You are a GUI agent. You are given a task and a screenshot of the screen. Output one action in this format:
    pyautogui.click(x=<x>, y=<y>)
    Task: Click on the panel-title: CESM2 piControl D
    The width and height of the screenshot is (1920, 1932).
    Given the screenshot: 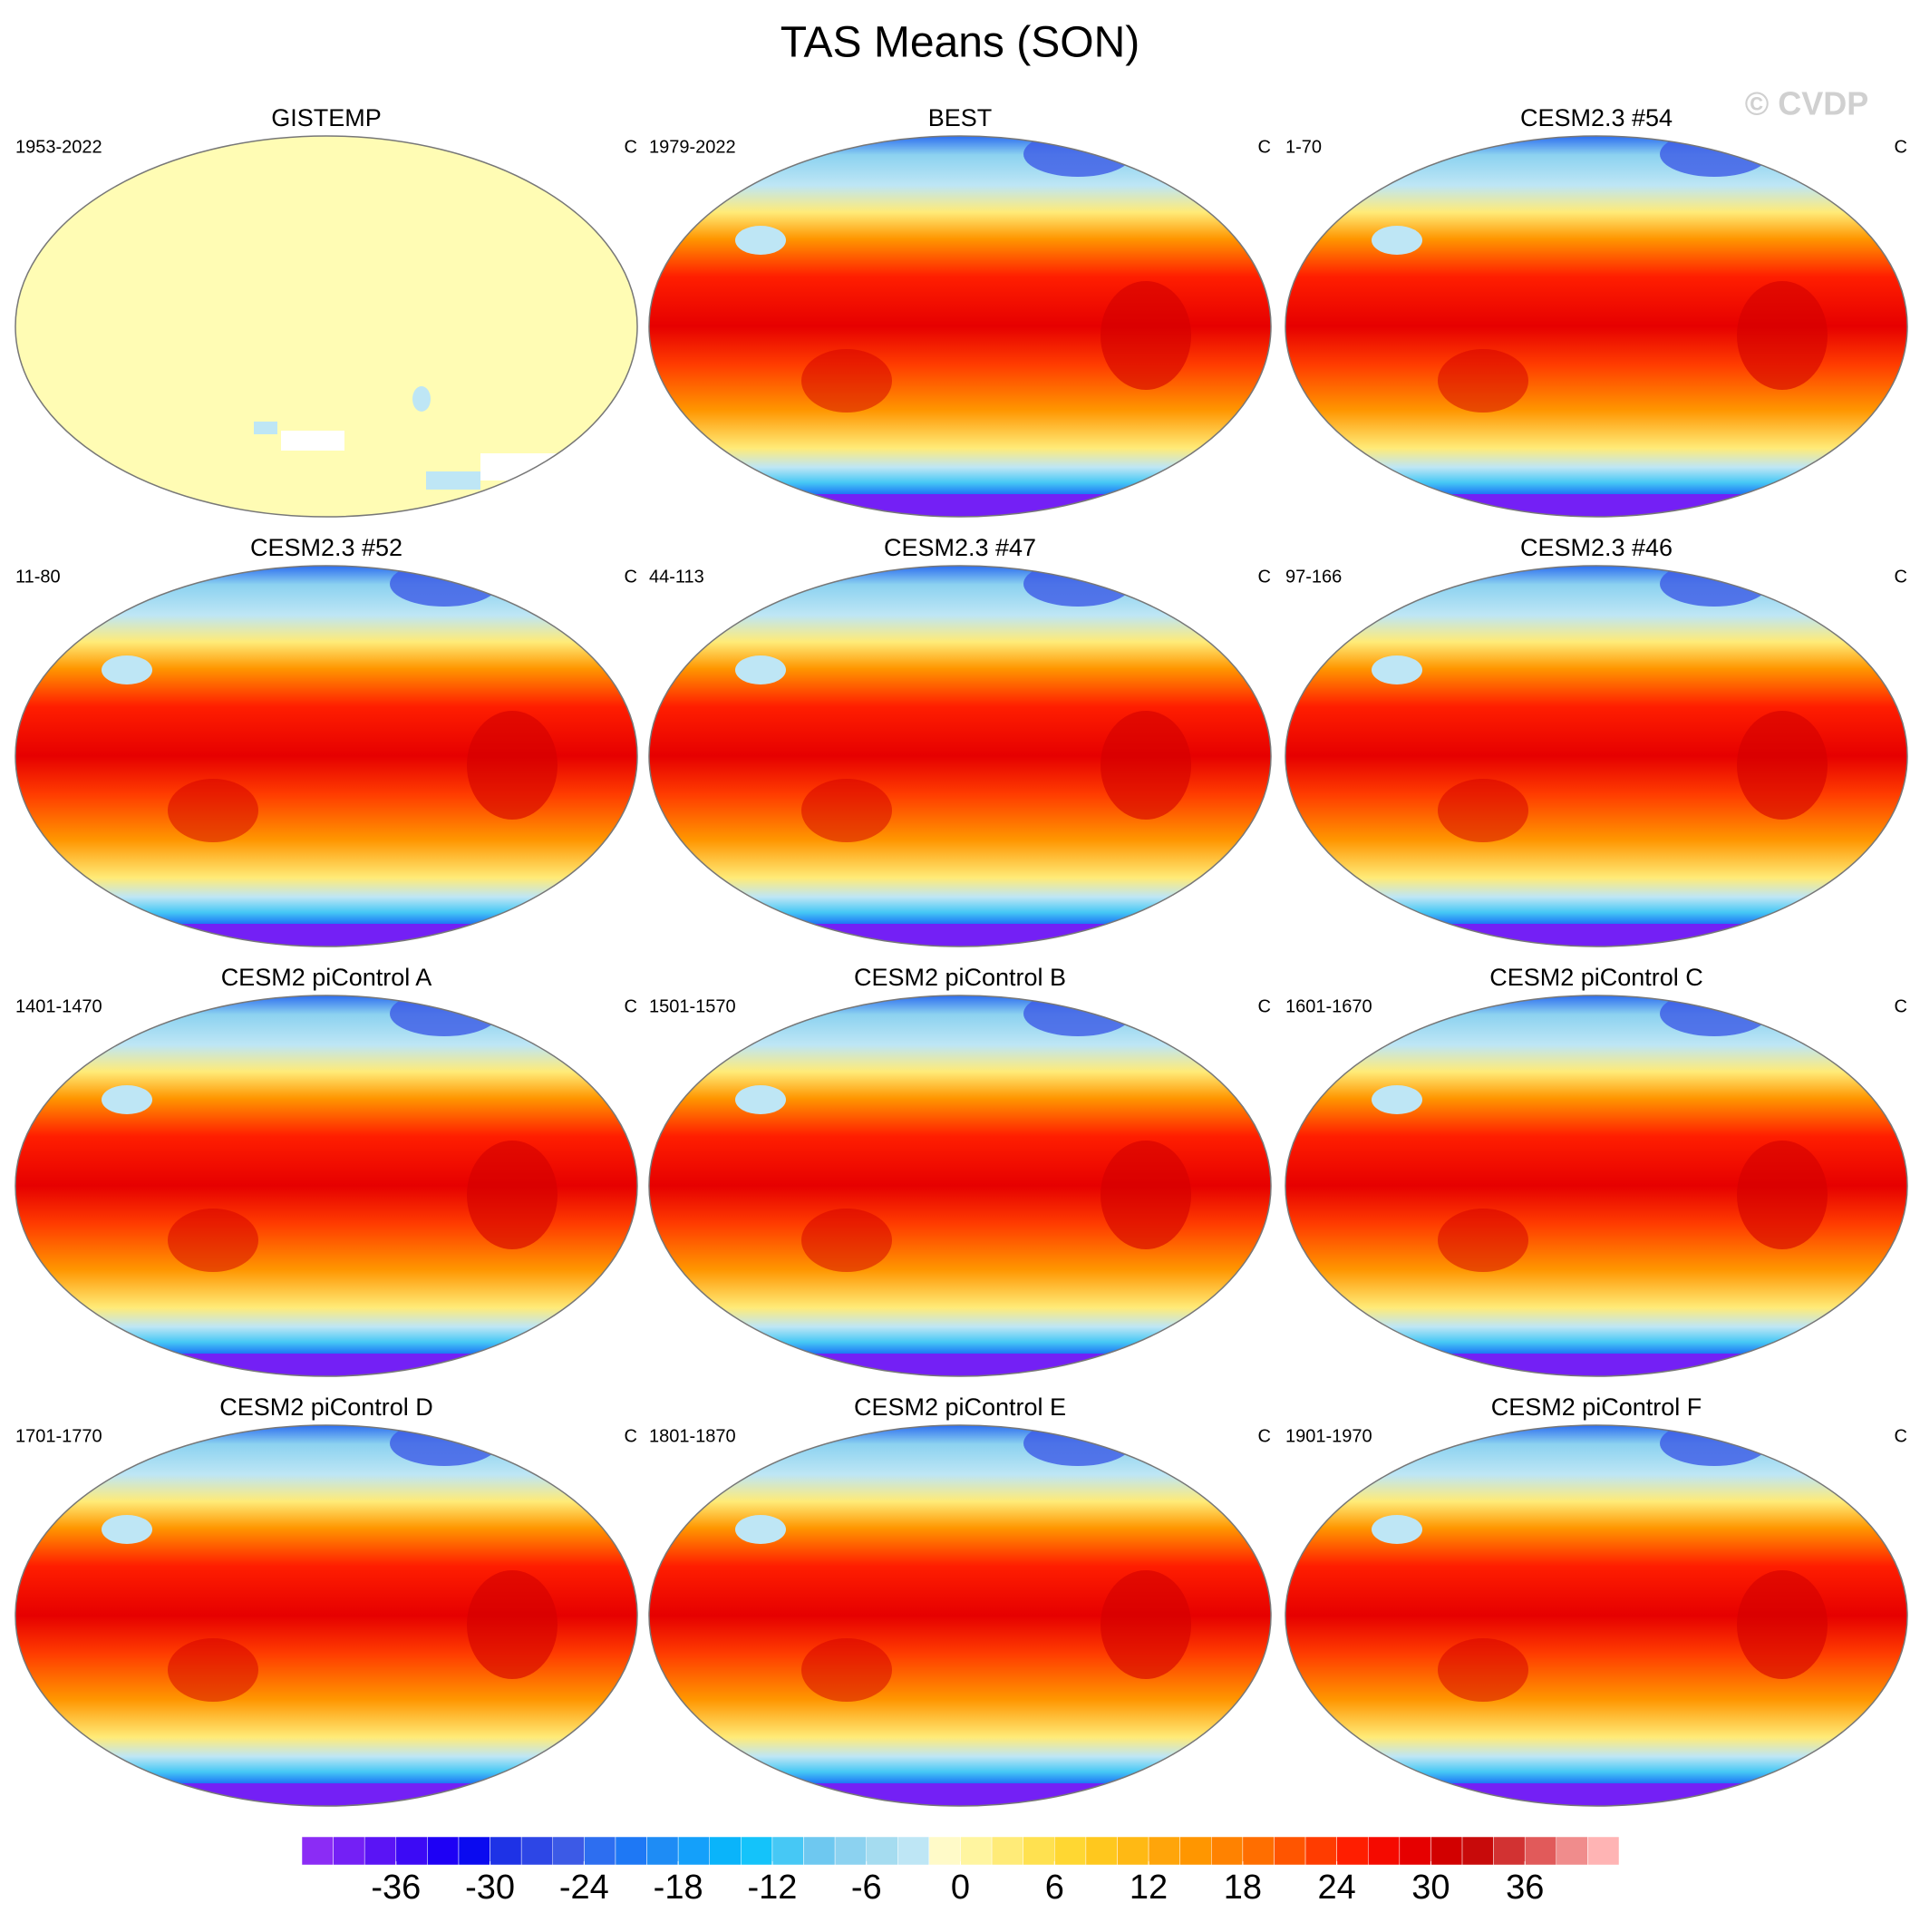 What is the action you would take?
    pyautogui.click(x=326, y=1407)
    